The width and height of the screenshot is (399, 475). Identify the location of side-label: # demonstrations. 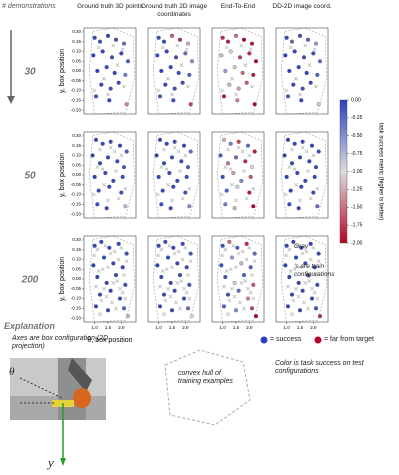
(29, 6).